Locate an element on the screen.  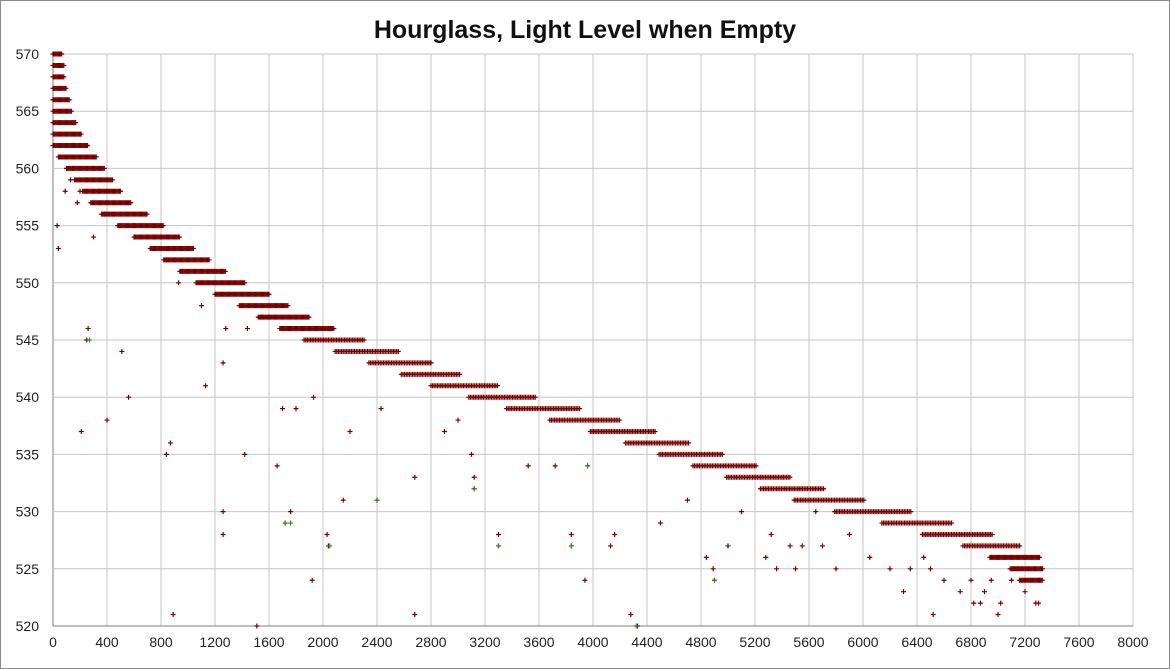
y-tick-label: 535 is located at coordinates (28, 454).